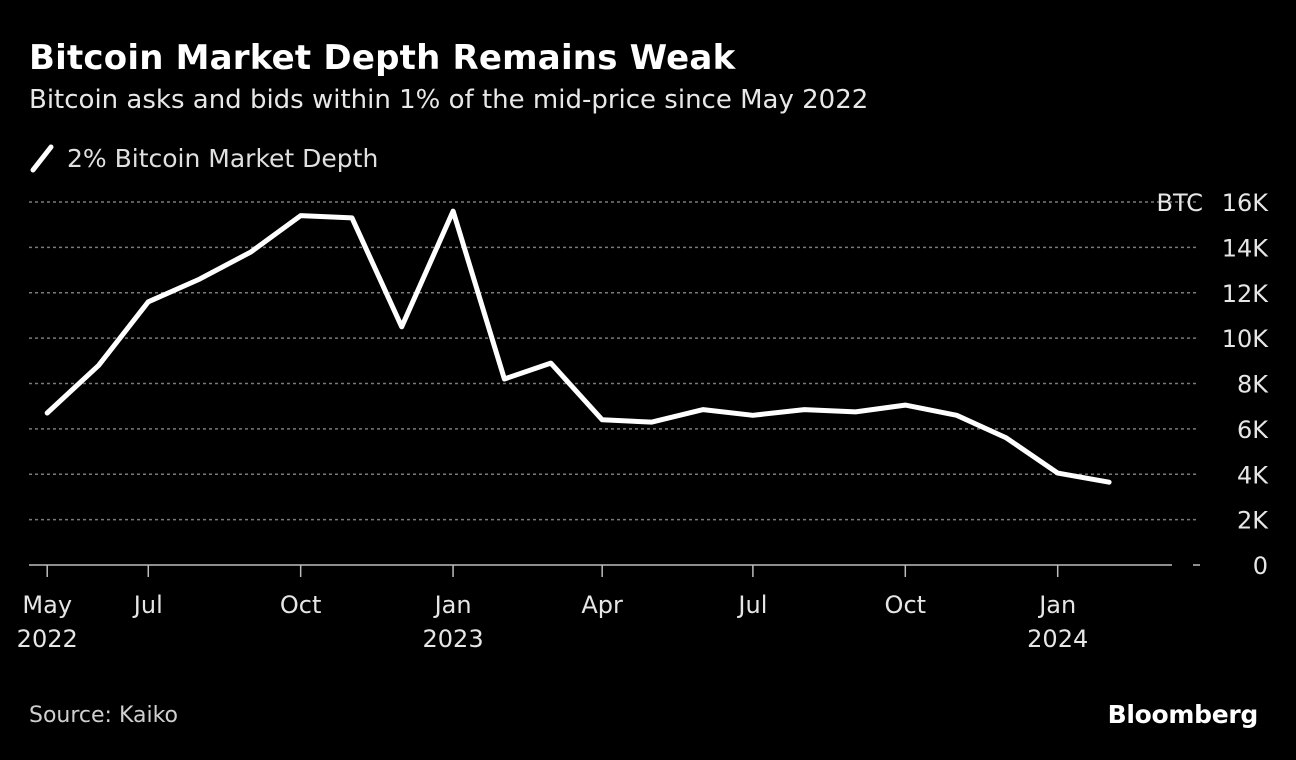  What do you see at coordinates (47, 639) in the screenshot?
I see `x-tick-year: 2022` at bounding box center [47, 639].